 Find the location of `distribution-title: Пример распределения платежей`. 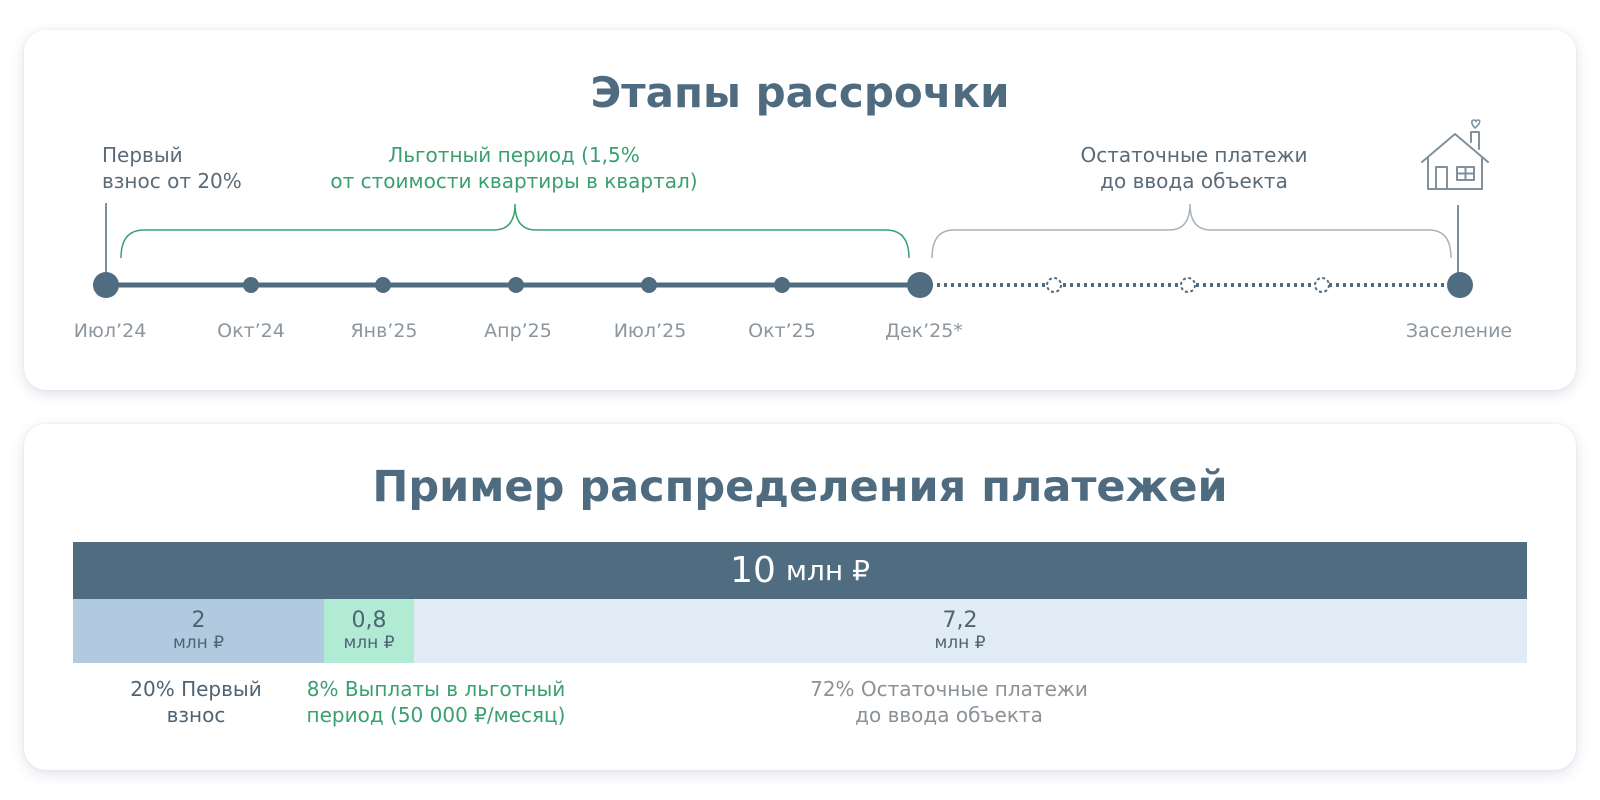

distribution-title: Пример распределения платежей is located at coordinates (800, 487).